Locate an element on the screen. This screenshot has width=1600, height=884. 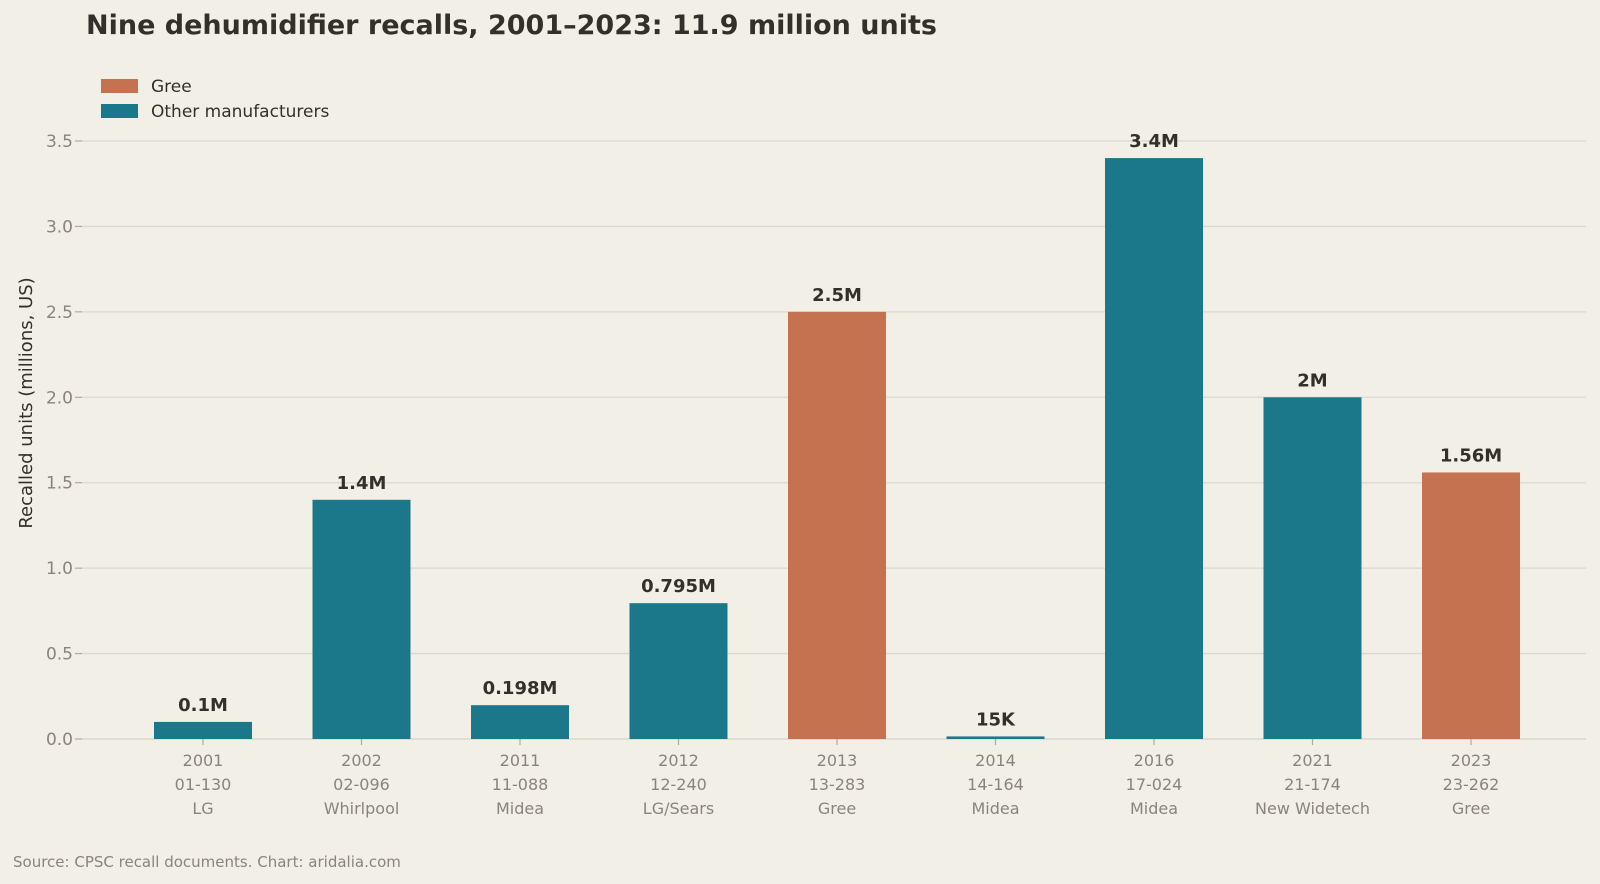
x-label-recall-number: 17-024 is located at coordinates (1154, 784).